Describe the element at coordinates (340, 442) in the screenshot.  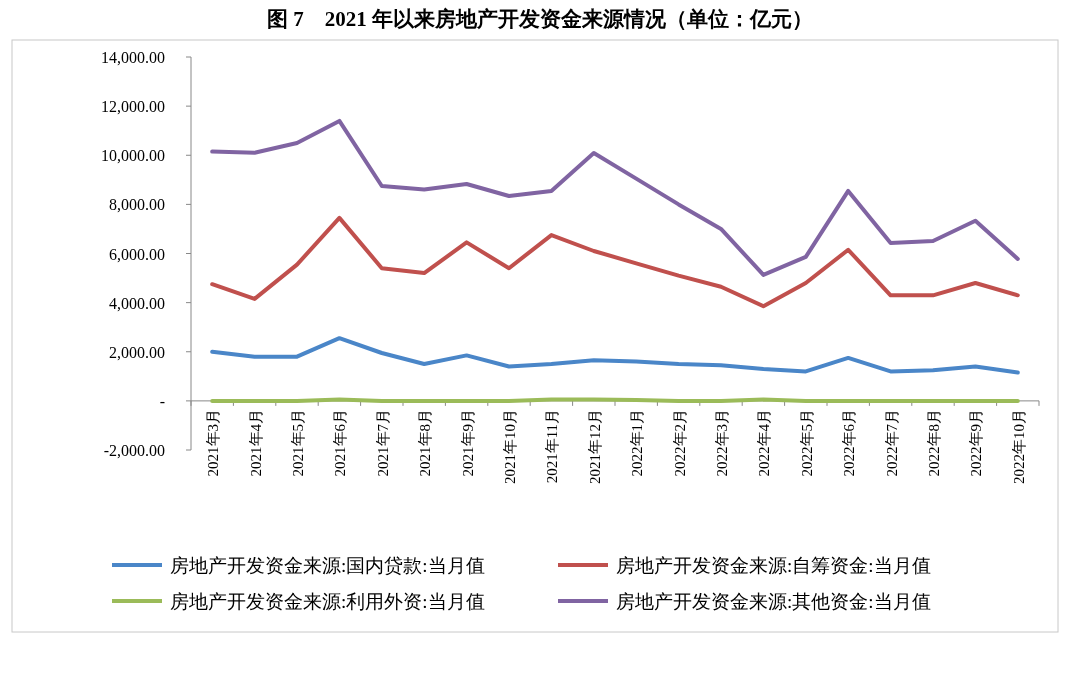
I see `x-tick-label: 2021年6月` at that location.